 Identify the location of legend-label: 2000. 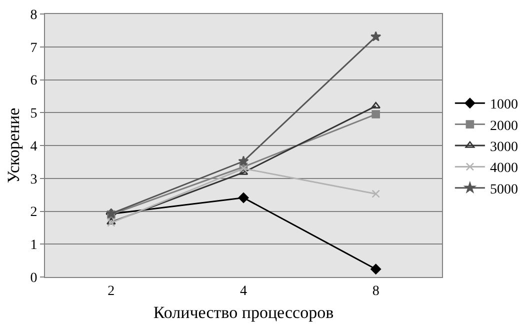
(504, 126).